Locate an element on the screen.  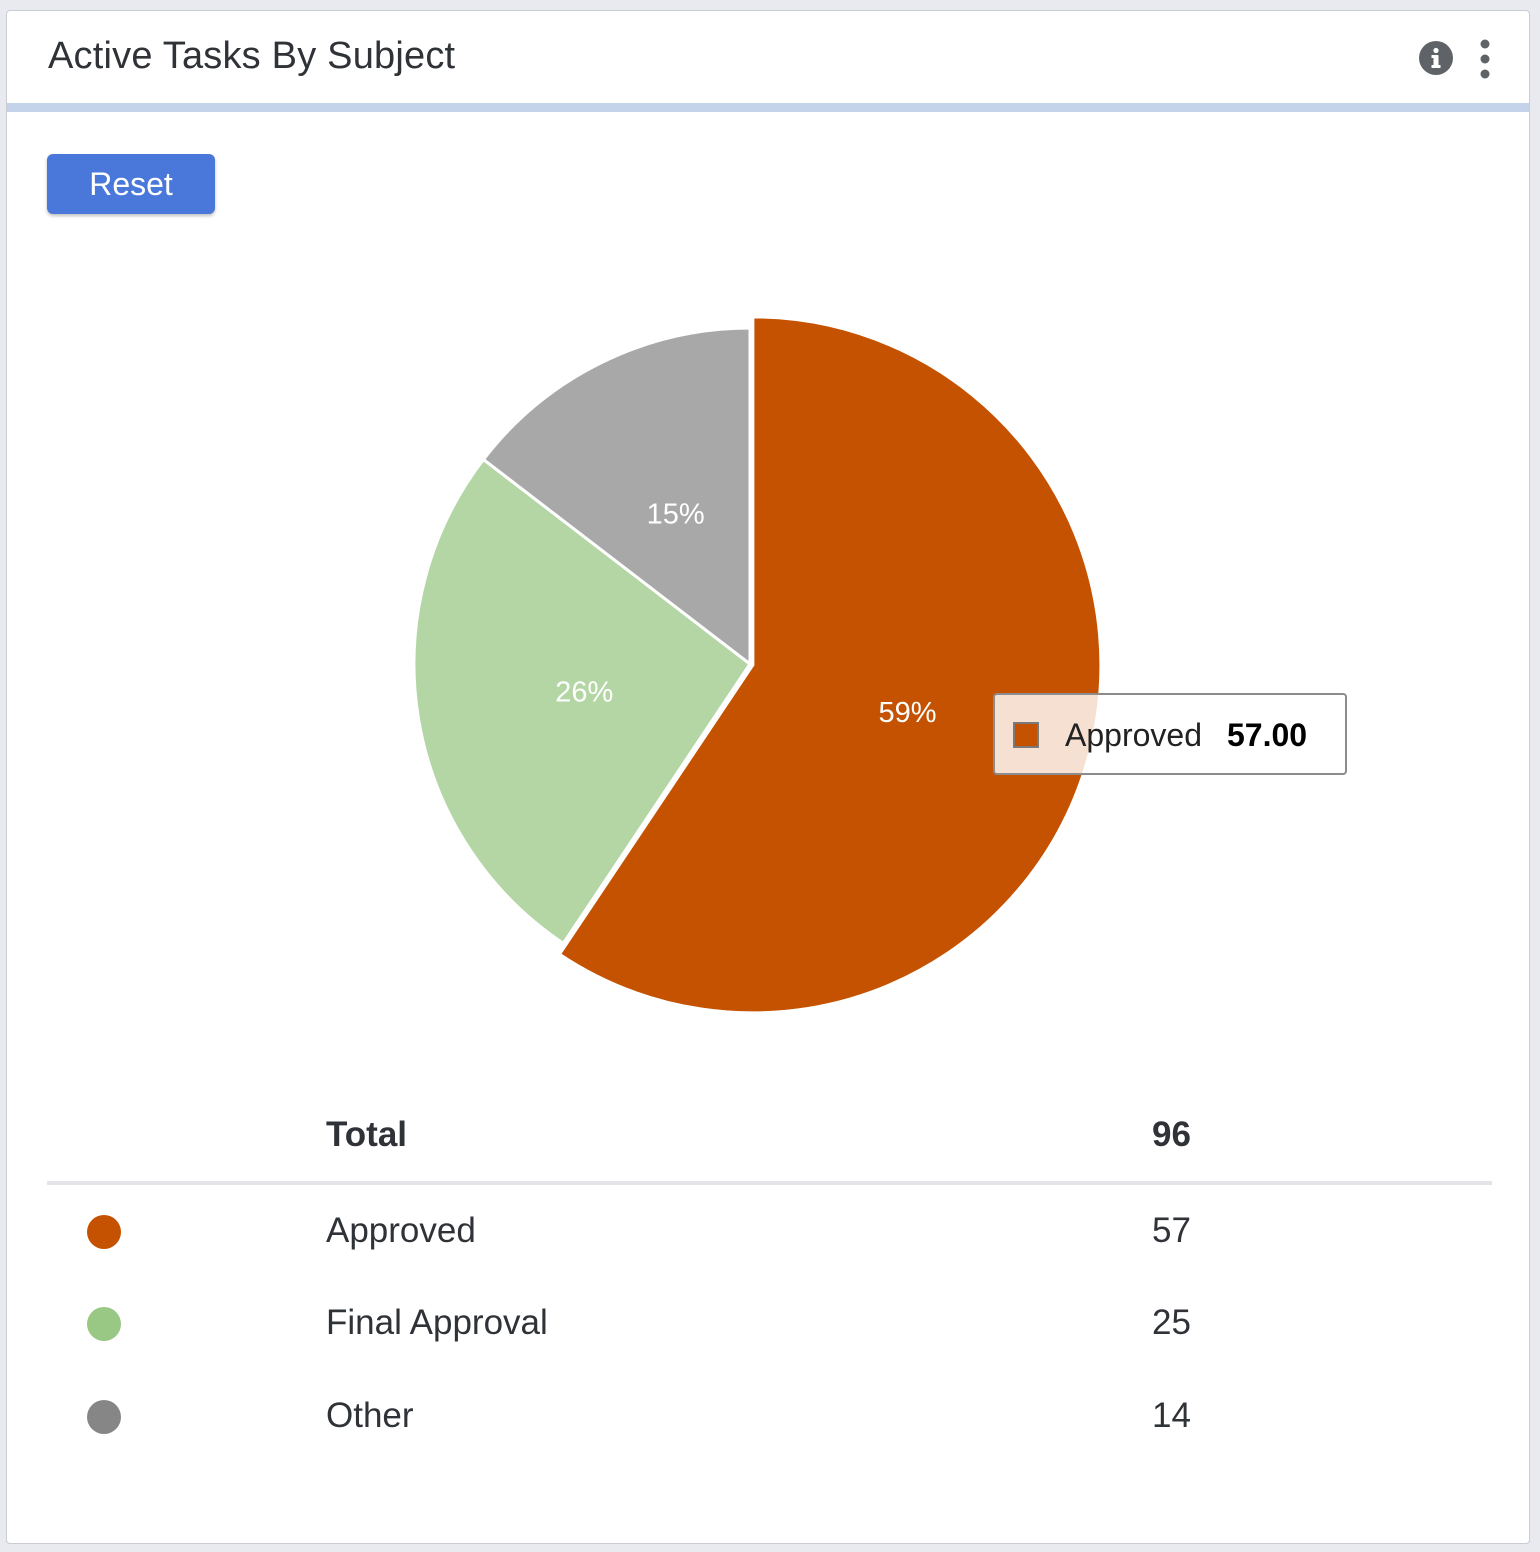
chart-tooltip: Approved 57.00 is located at coordinates (1170, 734).